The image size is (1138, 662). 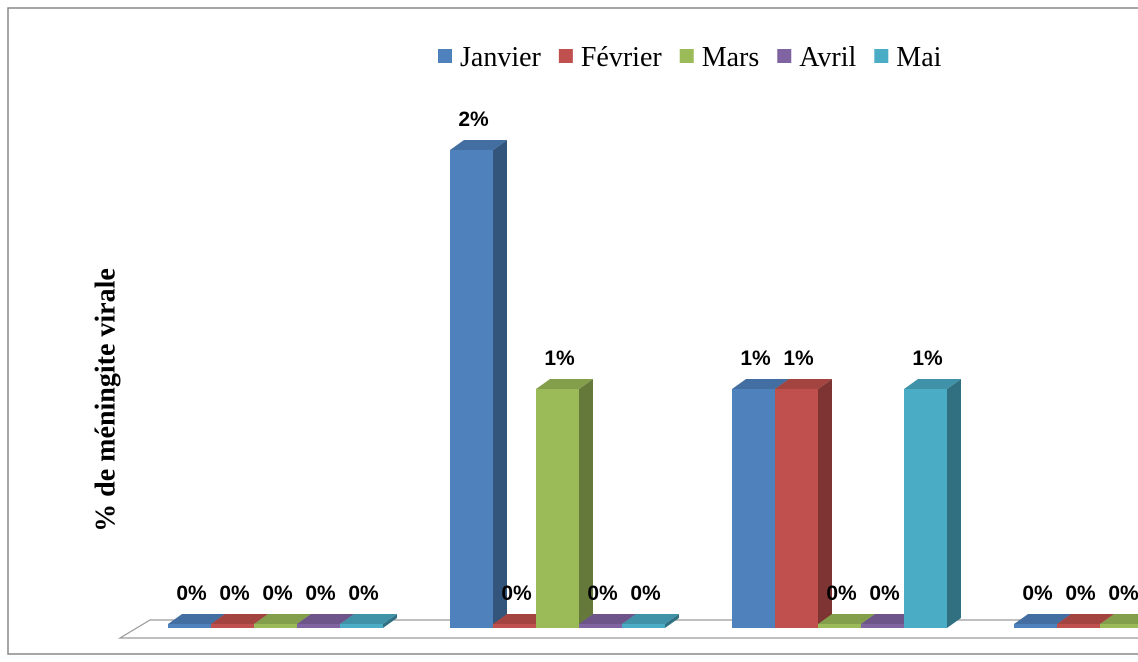 I want to click on y-axis-label: % de méningite virale, so click(x=105, y=400).